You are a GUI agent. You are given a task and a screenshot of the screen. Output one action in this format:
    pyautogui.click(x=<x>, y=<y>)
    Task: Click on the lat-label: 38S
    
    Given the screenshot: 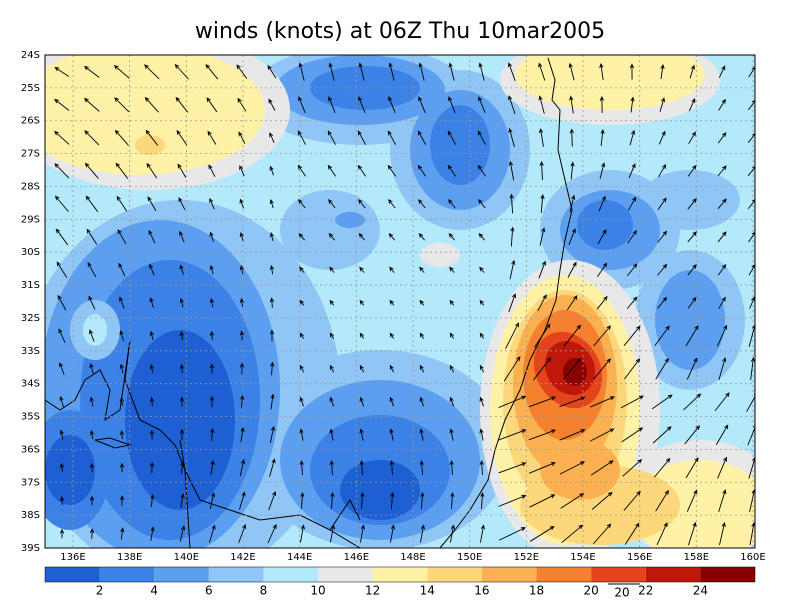 What is the action you would take?
    pyautogui.click(x=30, y=515)
    